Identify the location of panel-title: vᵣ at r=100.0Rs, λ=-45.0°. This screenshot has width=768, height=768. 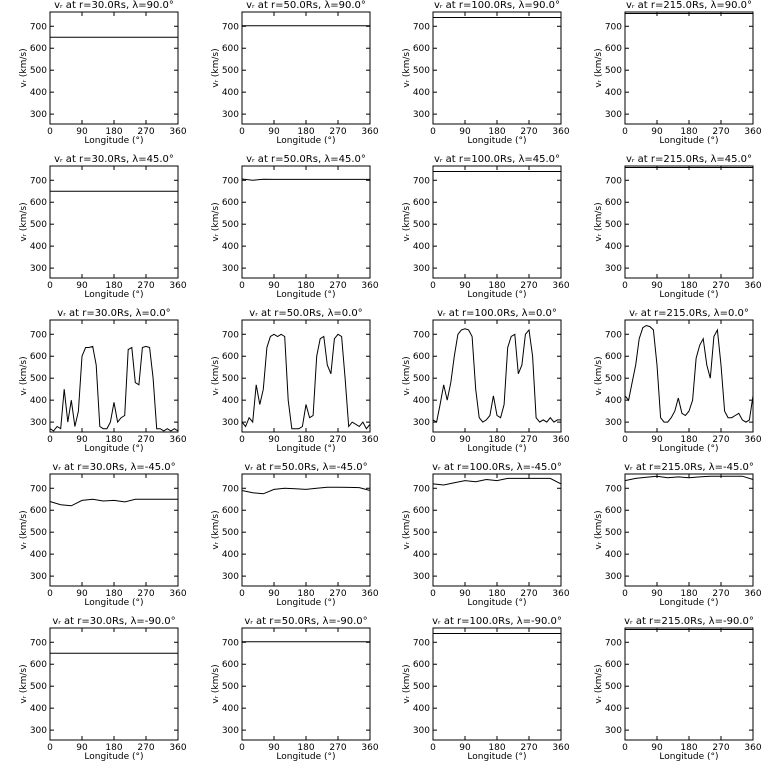
(497, 467).